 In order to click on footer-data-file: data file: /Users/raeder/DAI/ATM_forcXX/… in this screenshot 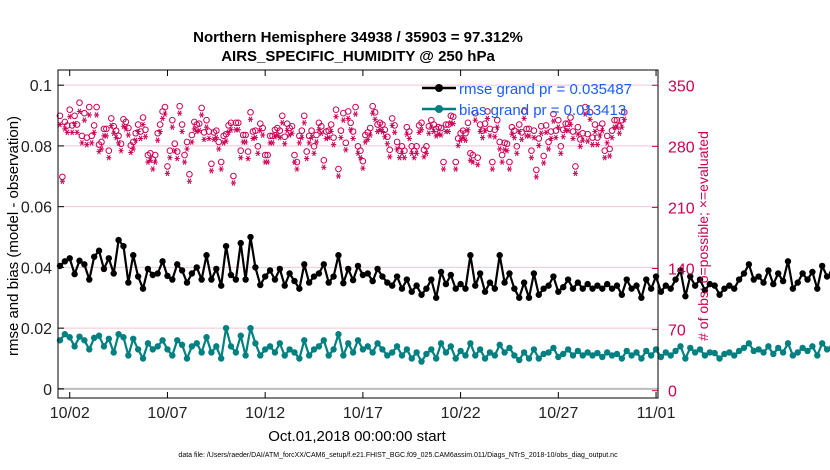, I will do `click(398, 455)`.